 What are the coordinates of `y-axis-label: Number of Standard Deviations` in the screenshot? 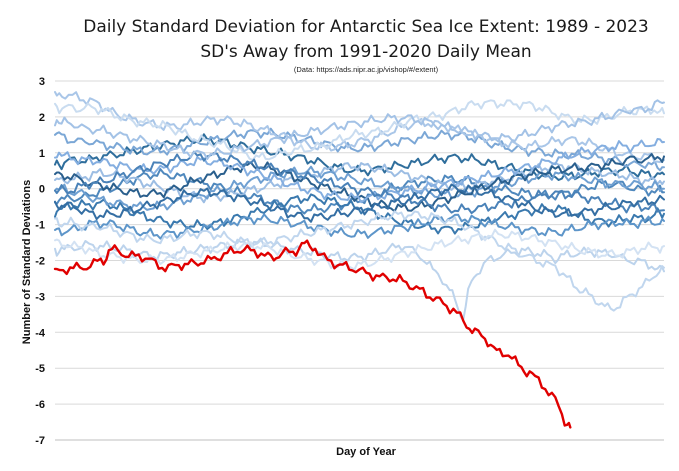 It's located at (27, 262).